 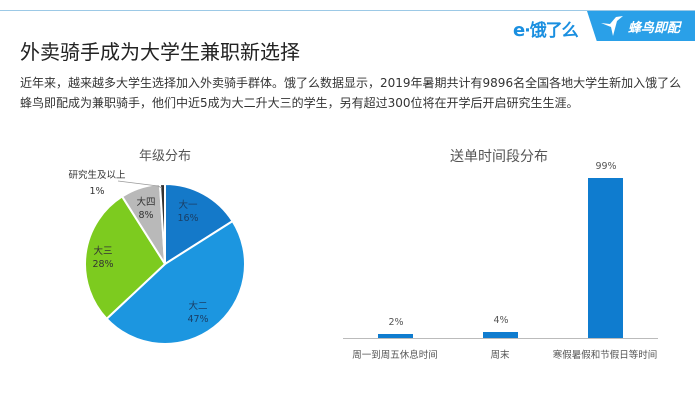 What do you see at coordinates (103, 258) in the screenshot?
I see `pie-label-junior: 大三 28%` at bounding box center [103, 258].